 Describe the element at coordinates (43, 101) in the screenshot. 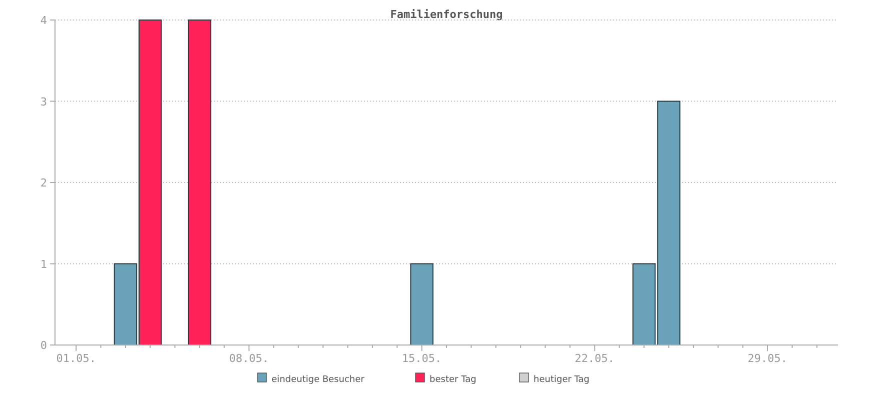

I see `y-tick-label: 3` at that location.